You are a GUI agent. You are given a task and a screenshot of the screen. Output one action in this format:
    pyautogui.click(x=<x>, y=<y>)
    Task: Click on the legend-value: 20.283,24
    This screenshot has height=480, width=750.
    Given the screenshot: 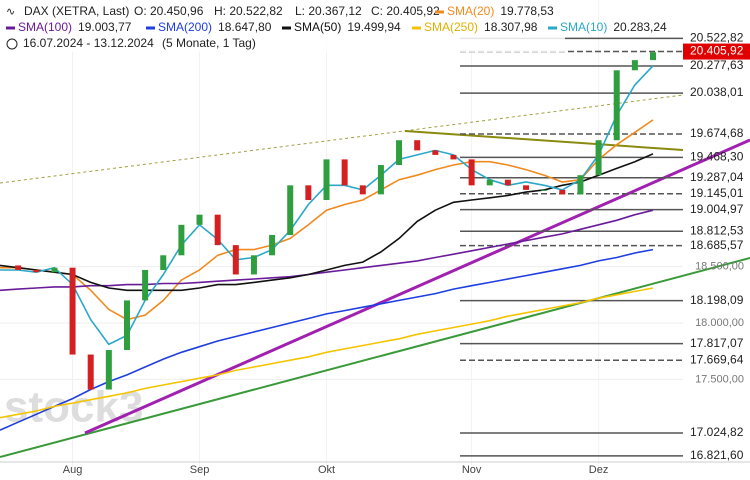 What is the action you would take?
    pyautogui.click(x=640, y=27)
    